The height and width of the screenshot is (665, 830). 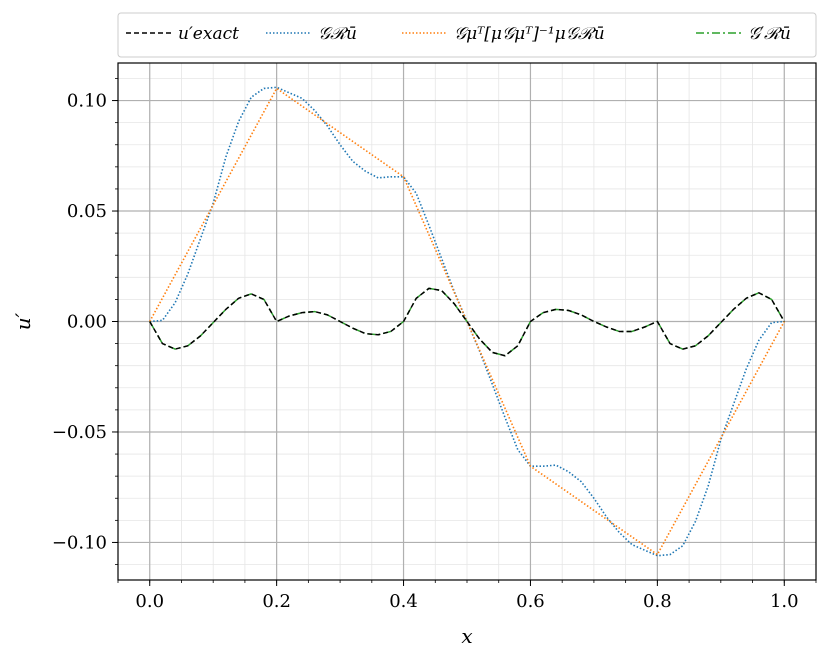 What do you see at coordinates (466, 636) in the screenshot?
I see `x-axis-label: x` at bounding box center [466, 636].